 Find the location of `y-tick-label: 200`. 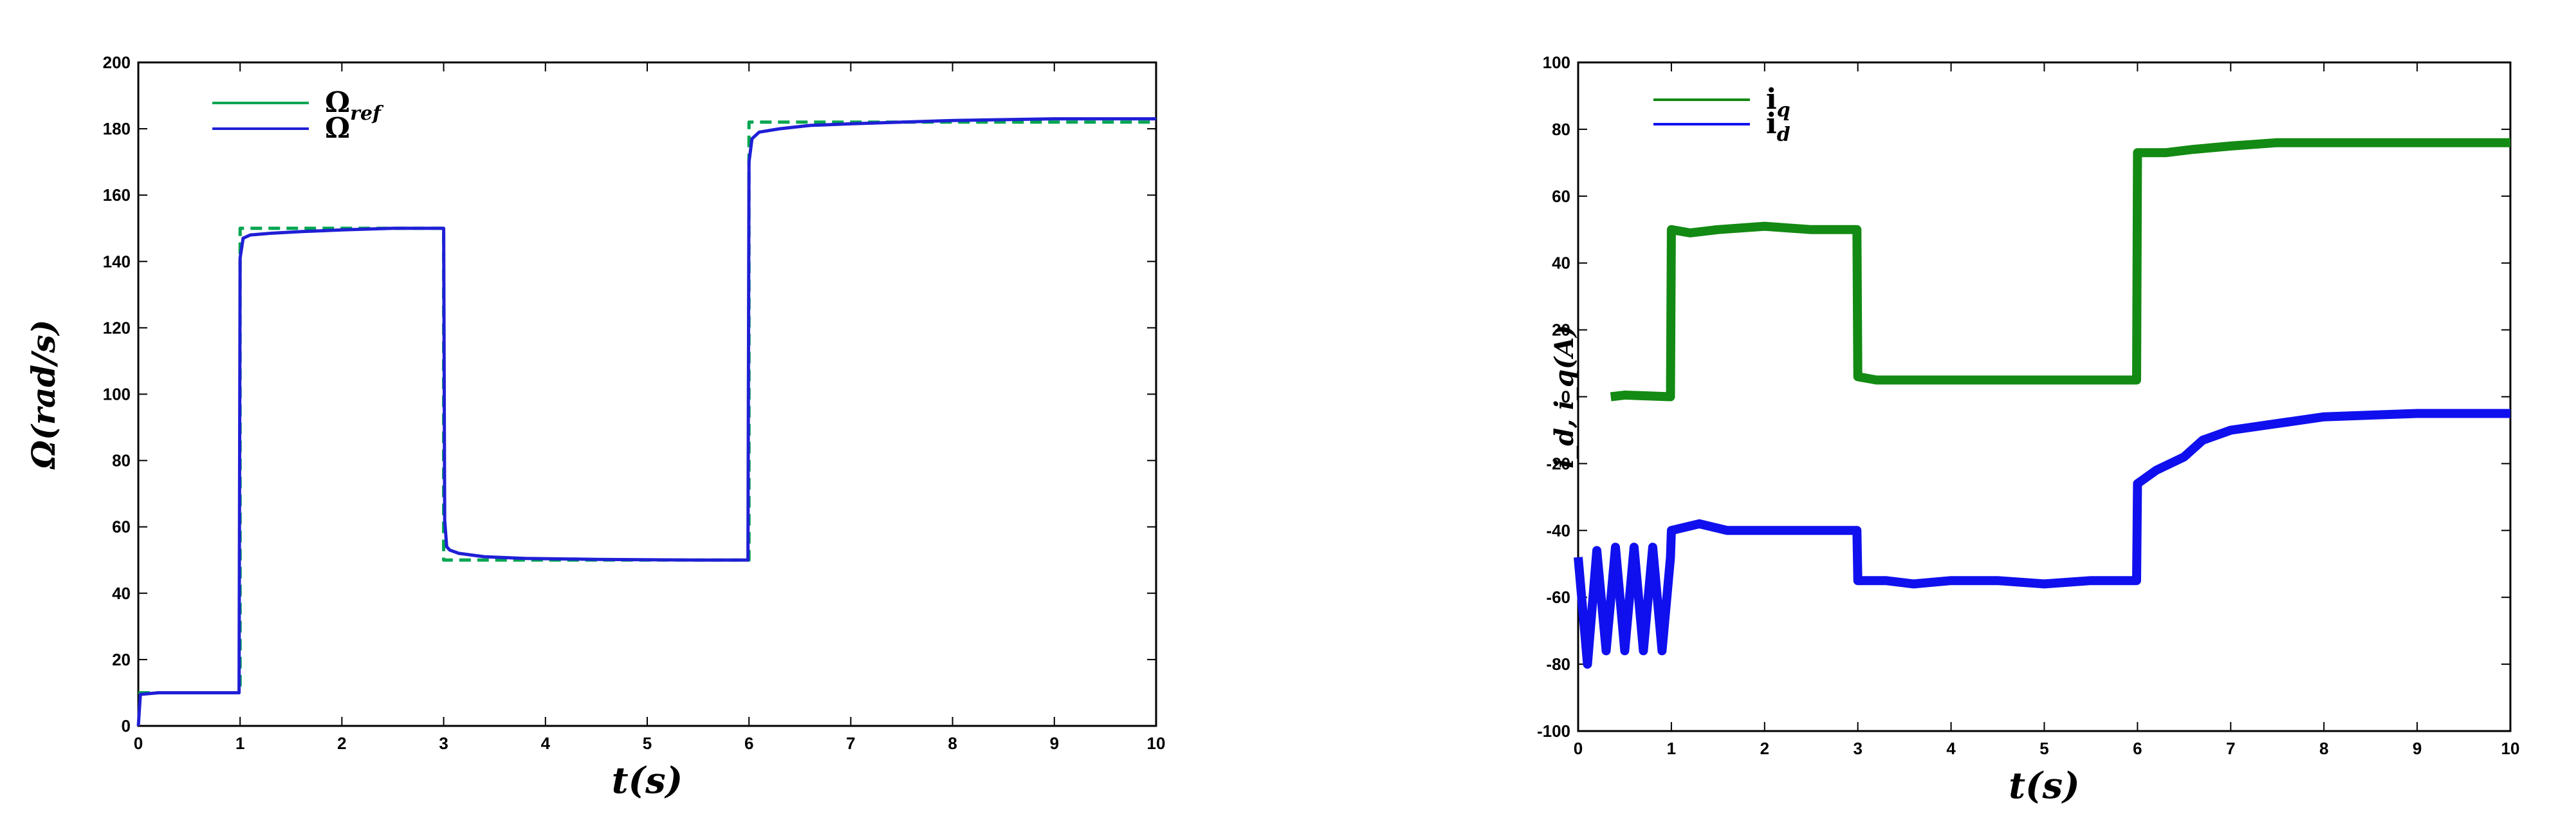

y-tick-label: 200 is located at coordinates (117, 62).